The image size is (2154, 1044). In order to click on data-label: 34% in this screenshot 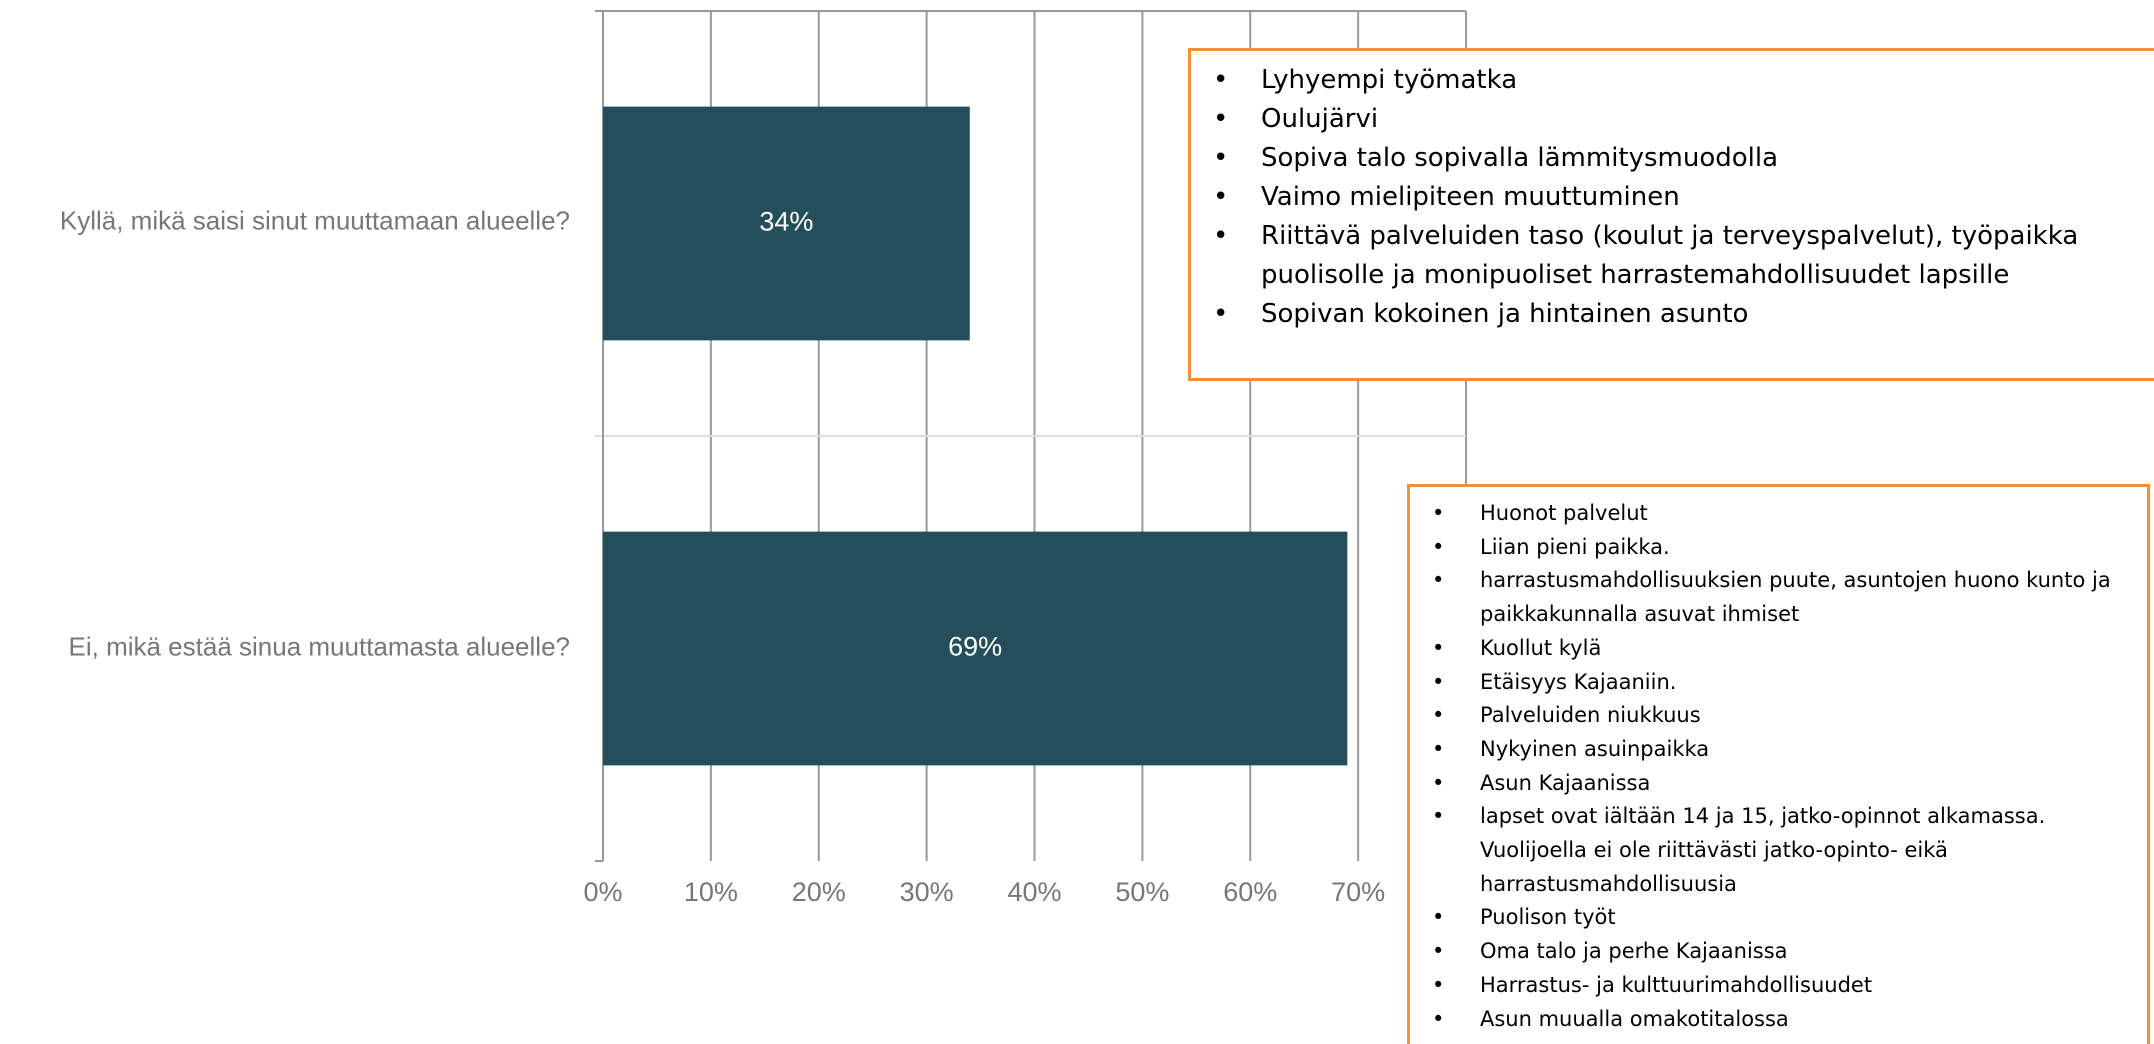, I will do `click(786, 222)`.